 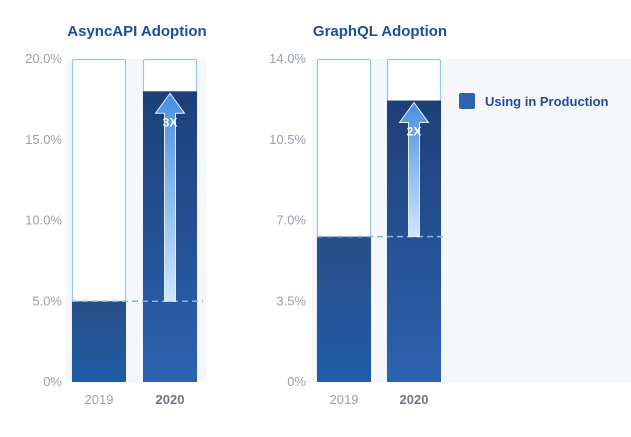 I want to click on y-tick-label: 14.0%, so click(x=287, y=58).